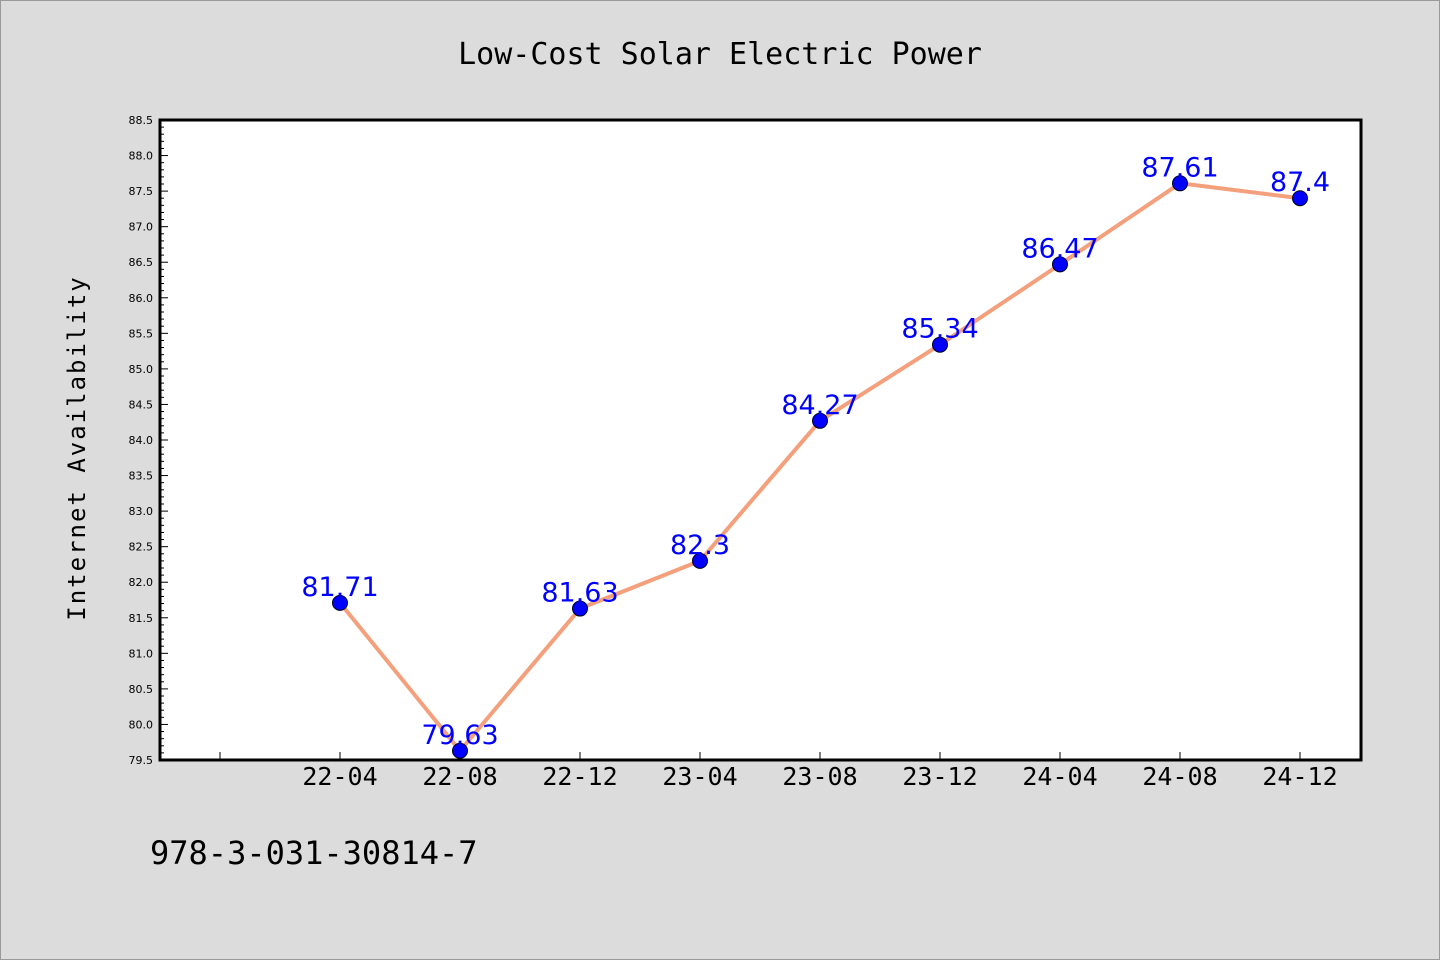  I want to click on x-tick-label: 22-04, so click(339, 776).